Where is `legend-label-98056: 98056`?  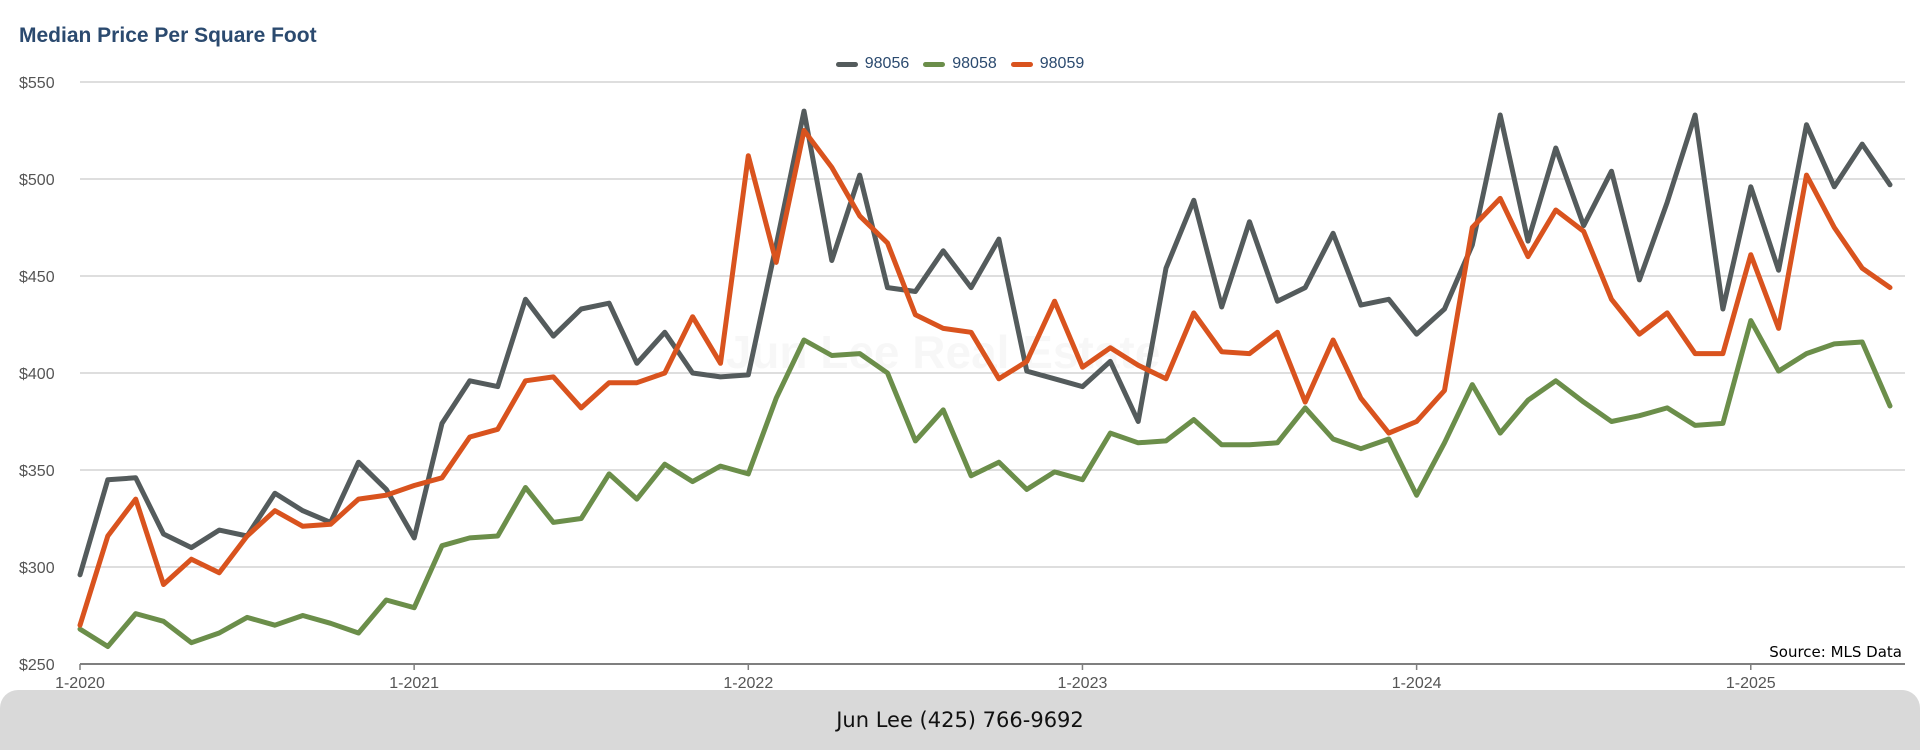 legend-label-98056: 98056 is located at coordinates (887, 63).